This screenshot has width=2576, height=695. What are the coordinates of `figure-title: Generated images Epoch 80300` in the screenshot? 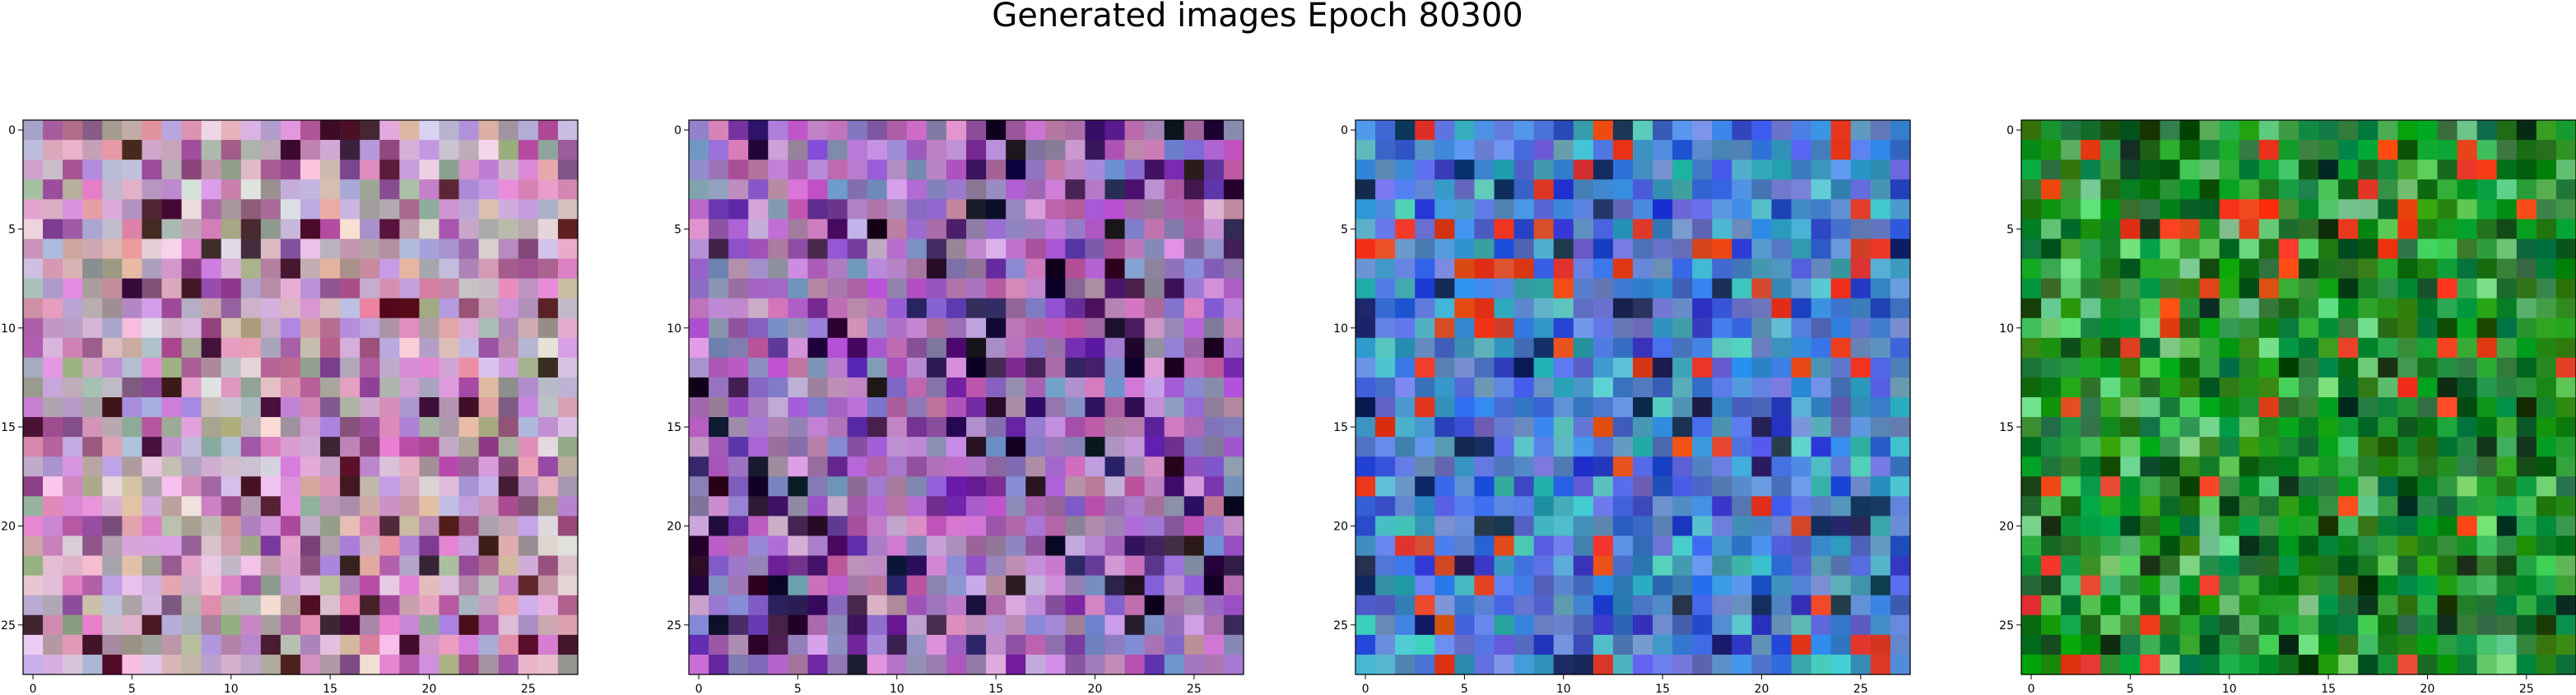 It's located at (1257, 17).